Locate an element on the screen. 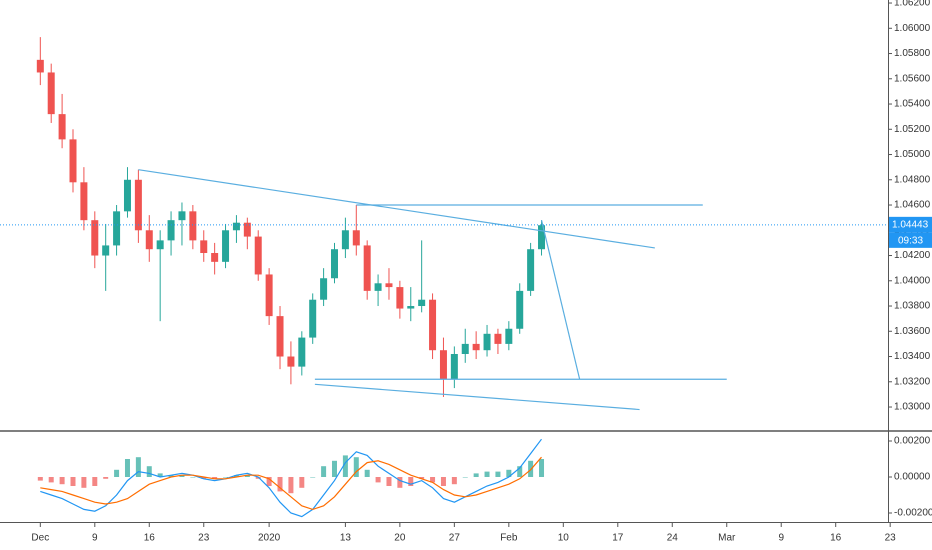 The width and height of the screenshot is (932, 550). x-tick-label: 16 is located at coordinates (150, 538).